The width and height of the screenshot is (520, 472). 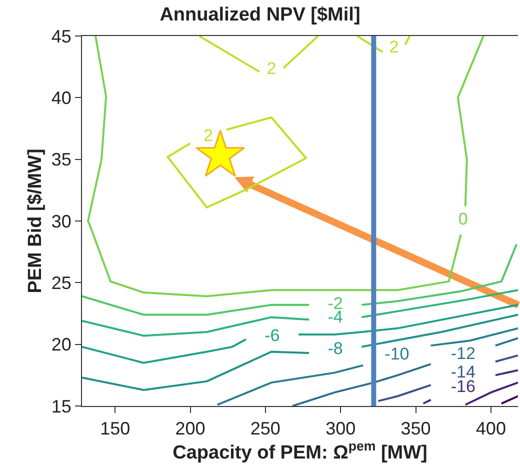 I want to click on x-tick-label: 250, so click(x=265, y=428).